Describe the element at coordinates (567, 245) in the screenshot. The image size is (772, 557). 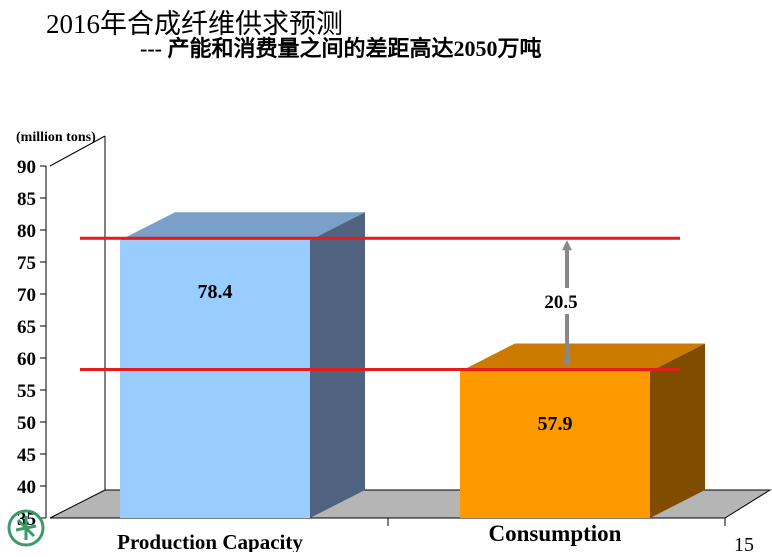
I see `gap-arrow-head-up` at that location.